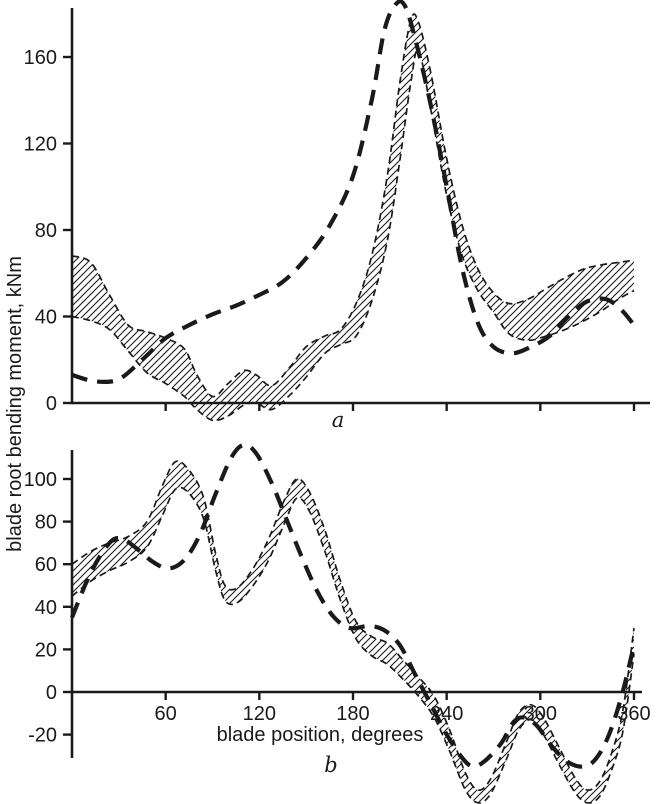 The height and width of the screenshot is (804, 666). Describe the element at coordinates (540, 714) in the screenshot. I see `x-axis-tick-label: 300` at that location.